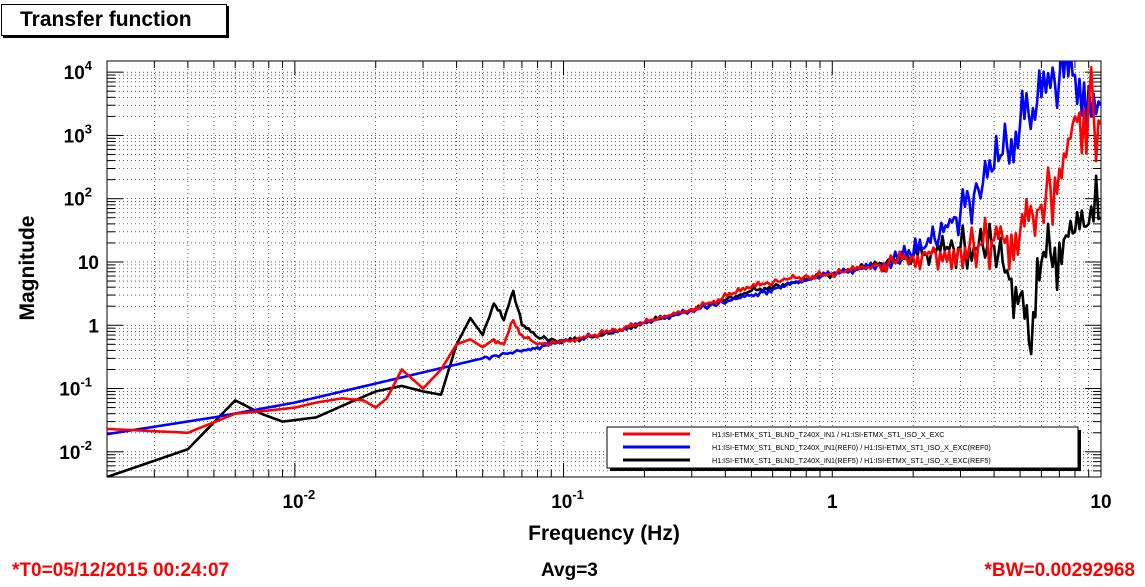  What do you see at coordinates (78, 134) in the screenshot?
I see `y-tick-label: 10³` at bounding box center [78, 134].